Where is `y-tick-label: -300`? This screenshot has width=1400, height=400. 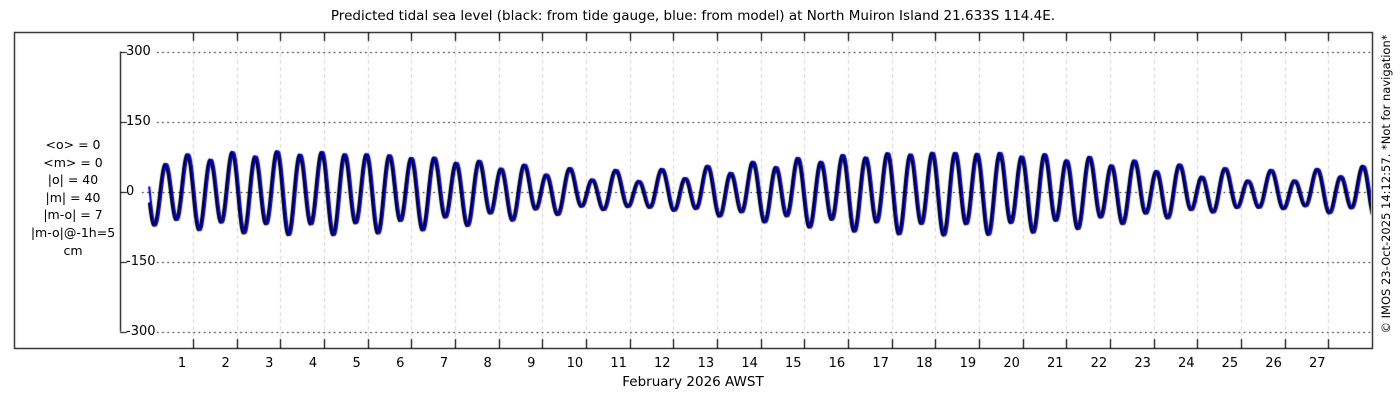 y-tick-label: -300 is located at coordinates (141, 331).